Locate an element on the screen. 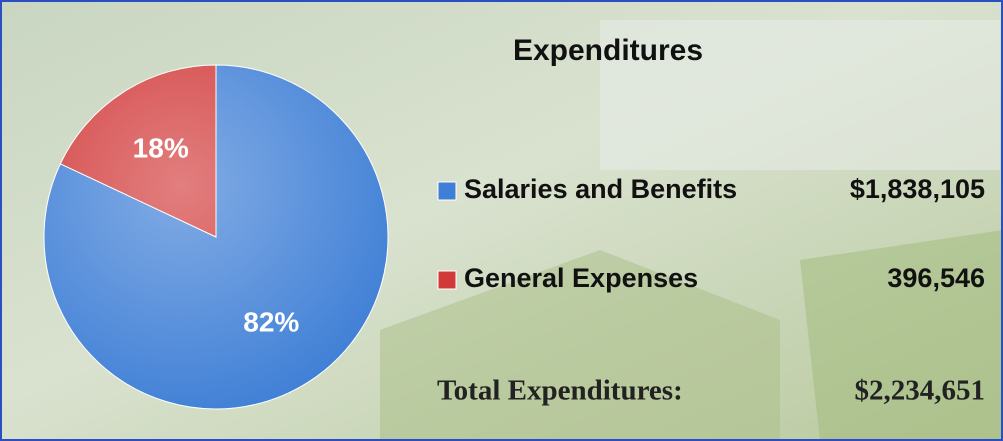 The height and width of the screenshot is (441, 1003). total-value: $2,234,651 is located at coordinates (920, 391).